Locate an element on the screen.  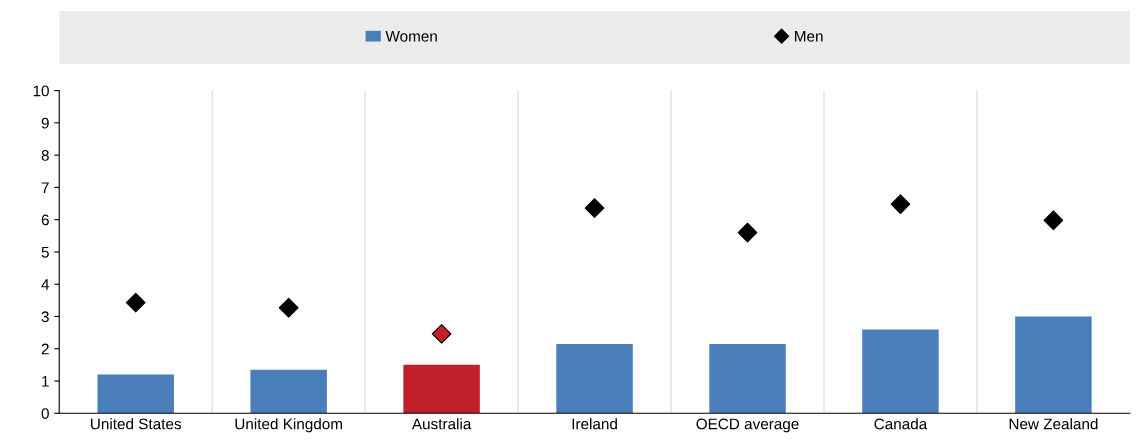
y-tick-label: 9 is located at coordinates (45, 123).